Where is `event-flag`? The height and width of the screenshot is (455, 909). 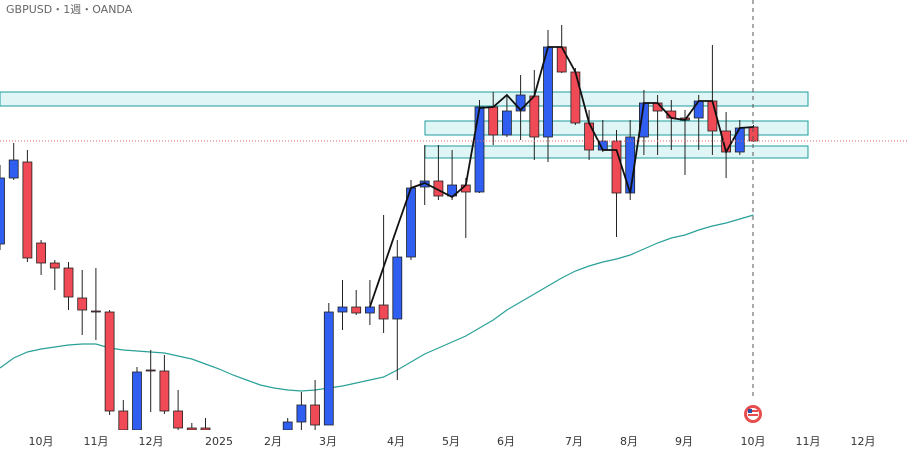
event-flag is located at coordinates (753, 414).